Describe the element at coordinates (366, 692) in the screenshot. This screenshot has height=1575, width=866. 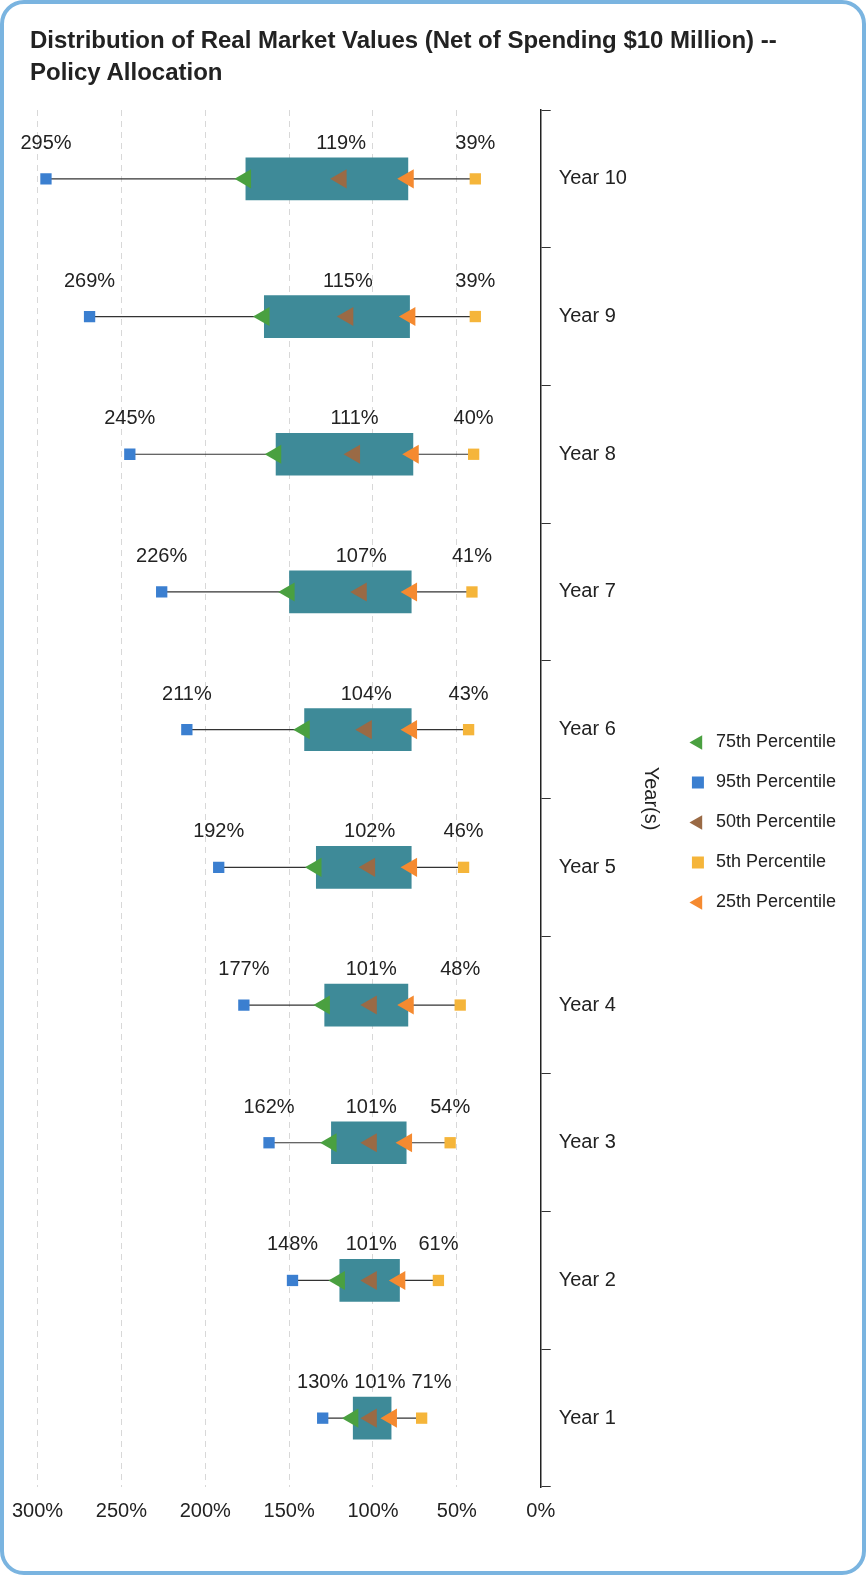
I see `data-label: 104%` at that location.